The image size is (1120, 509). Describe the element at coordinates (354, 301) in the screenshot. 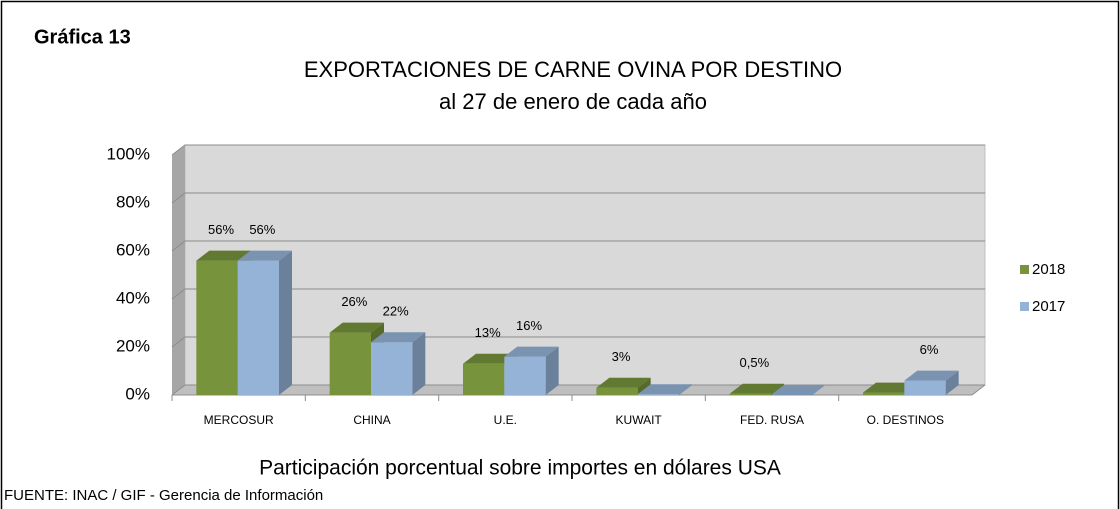

I see `value-label: 26%` at that location.